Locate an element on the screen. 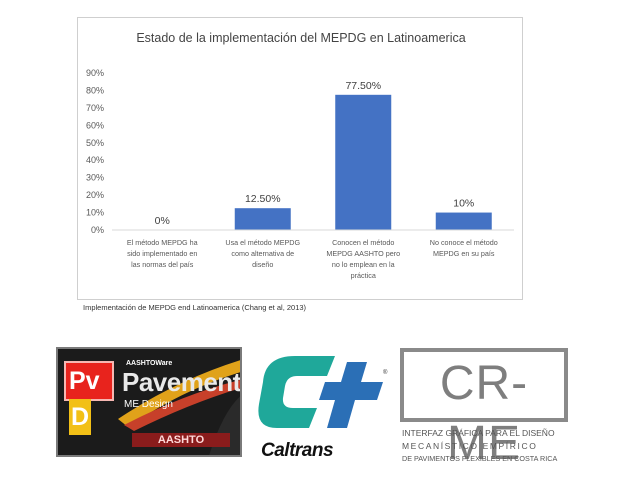  bar-data-label: 10% is located at coordinates (463, 204).